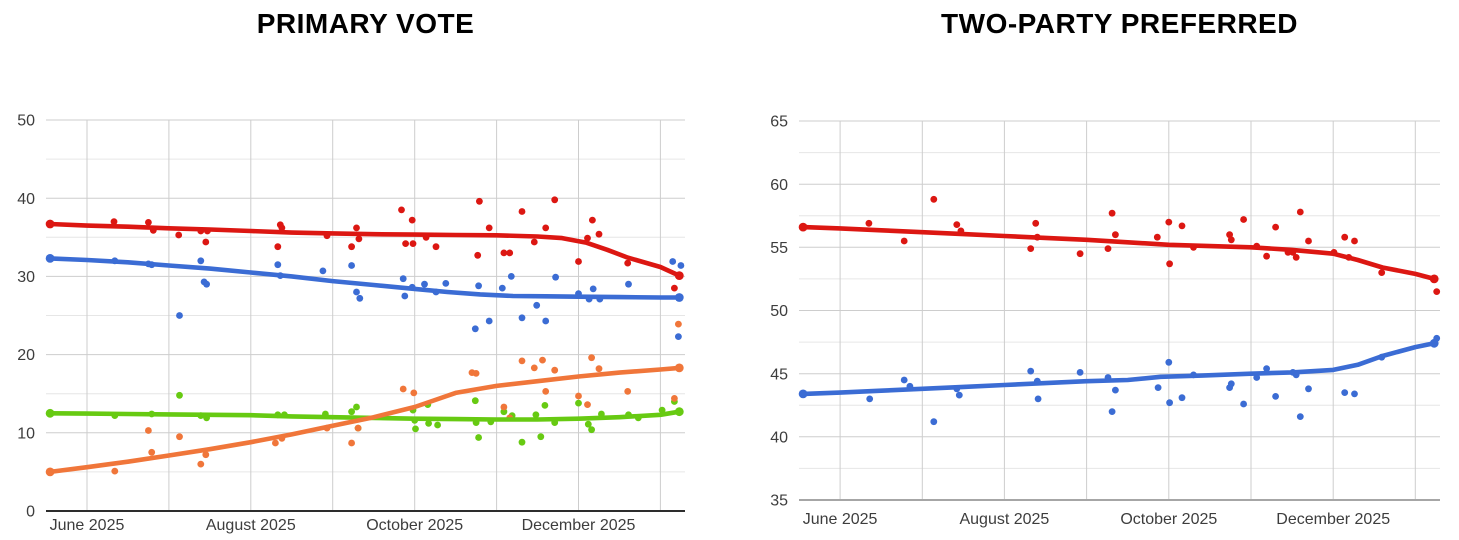 The height and width of the screenshot is (540, 1459). What do you see at coordinates (779, 501) in the screenshot?
I see `y-tick-label: 35` at bounding box center [779, 501].